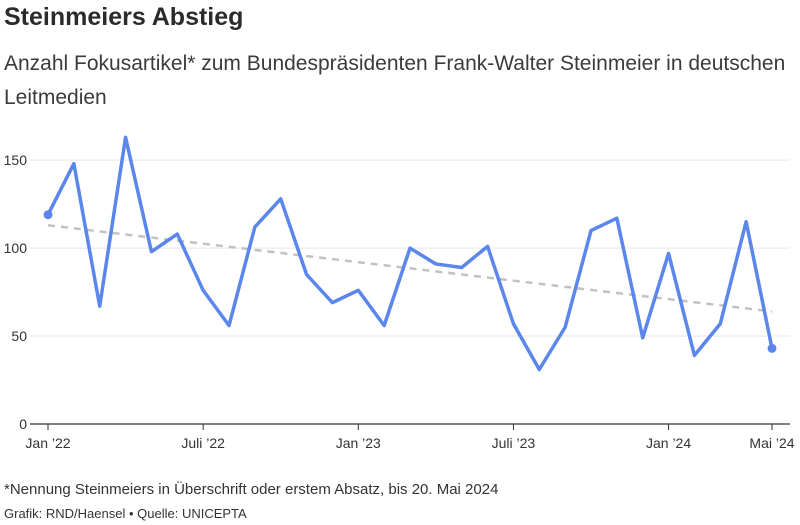  Describe the element at coordinates (771, 443) in the screenshot. I see `x-tick-label: Mai ’24` at that location.